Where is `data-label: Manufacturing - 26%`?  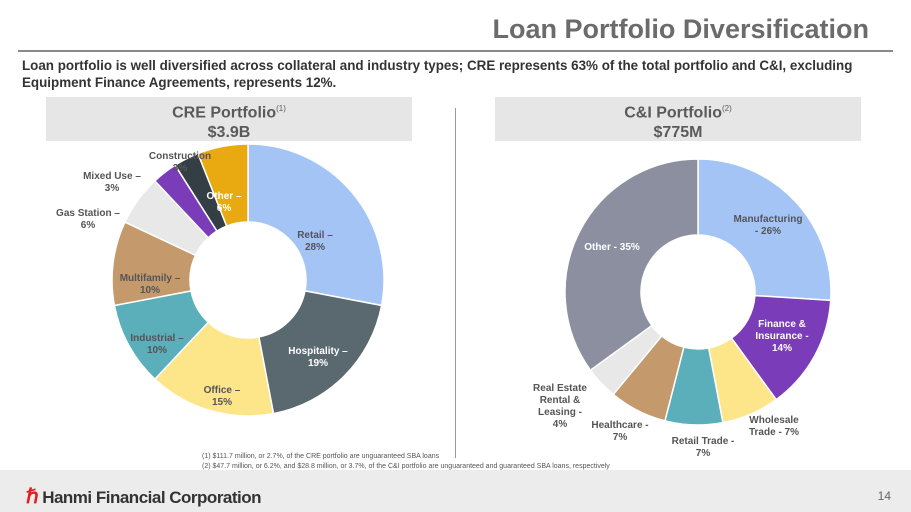 data-label: Manufacturing - 26% is located at coordinates (768, 225).